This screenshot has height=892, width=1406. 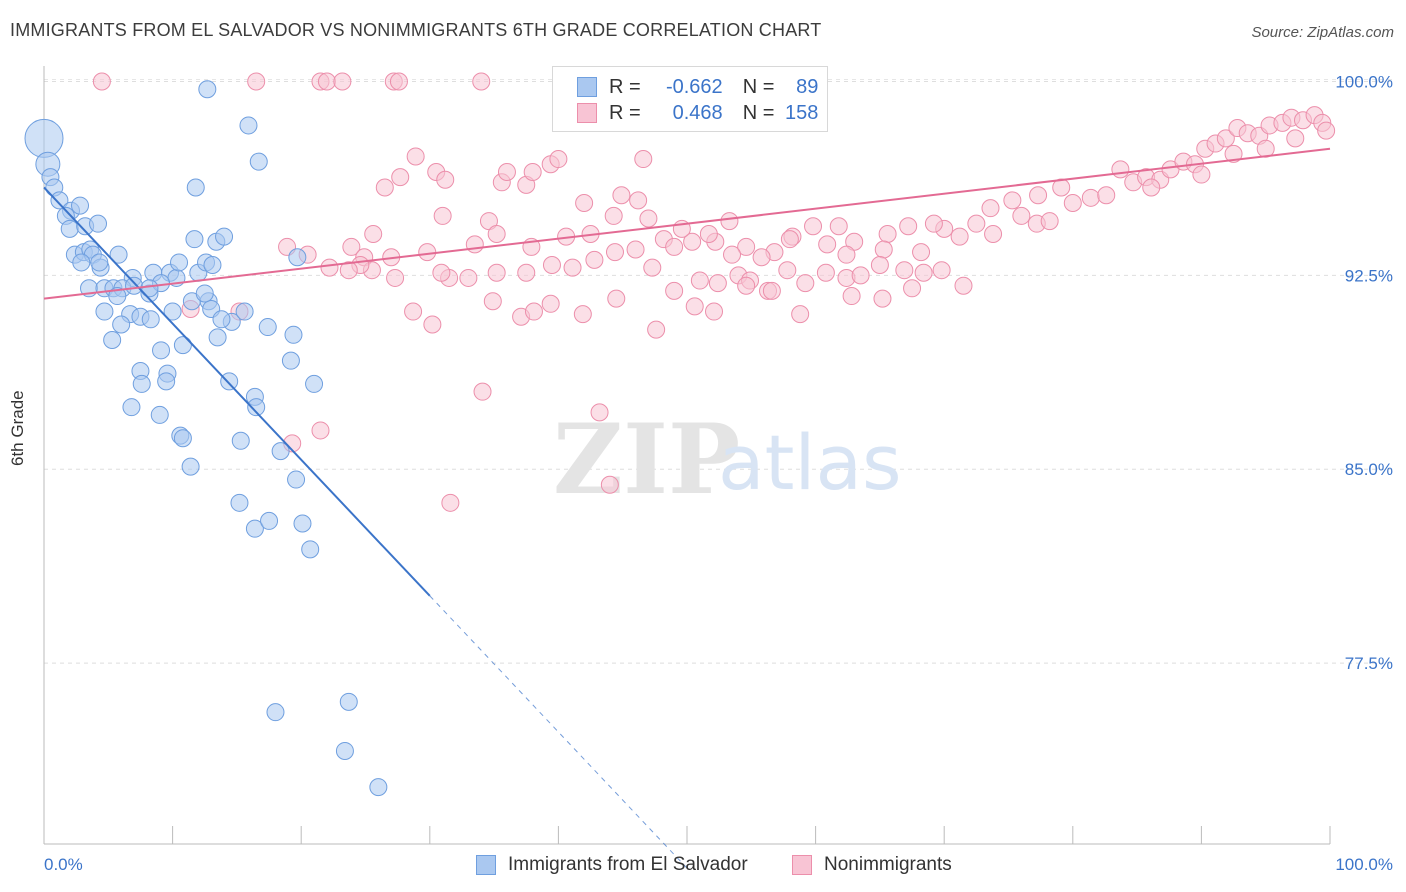 I want to click on y-tick-label: 92.5%, so click(x=1369, y=275).